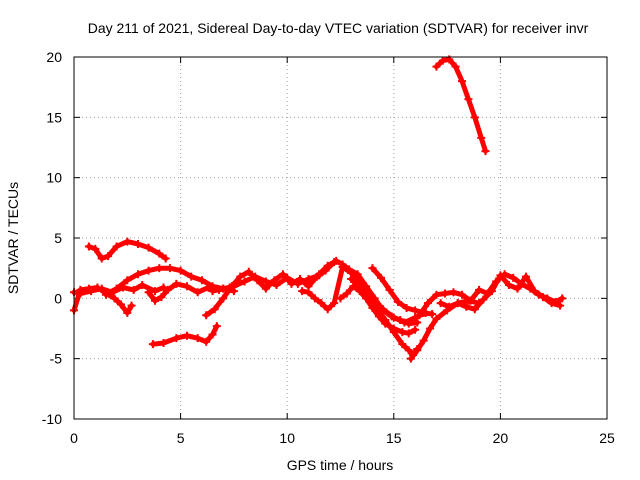  Describe the element at coordinates (13, 238) in the screenshot. I see `y-axis-label: SDTVAR / TECUs` at that location.